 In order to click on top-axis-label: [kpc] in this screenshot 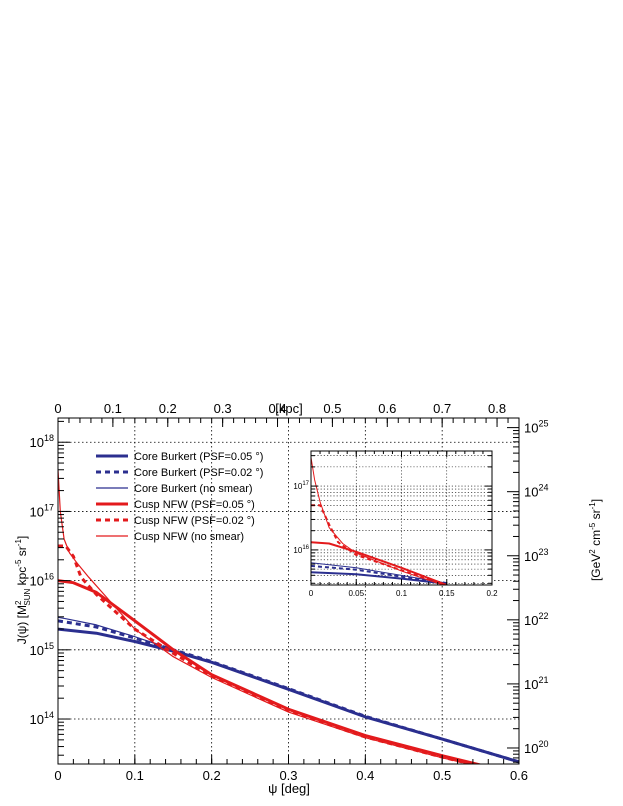, I will do `click(288, 408)`.